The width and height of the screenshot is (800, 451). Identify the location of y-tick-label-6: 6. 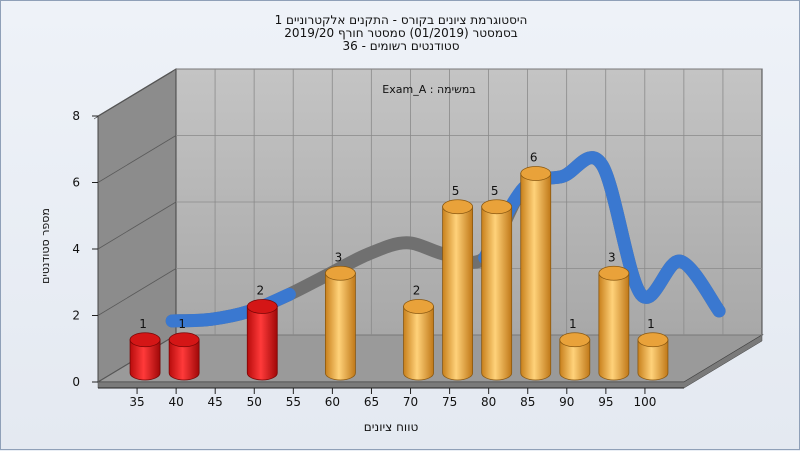
(76, 183).